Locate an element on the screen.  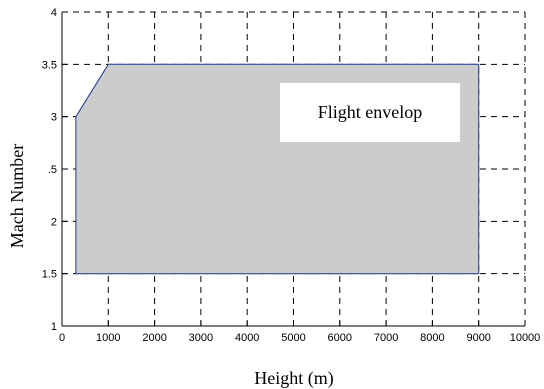
annotation-background is located at coordinates (370, 112).